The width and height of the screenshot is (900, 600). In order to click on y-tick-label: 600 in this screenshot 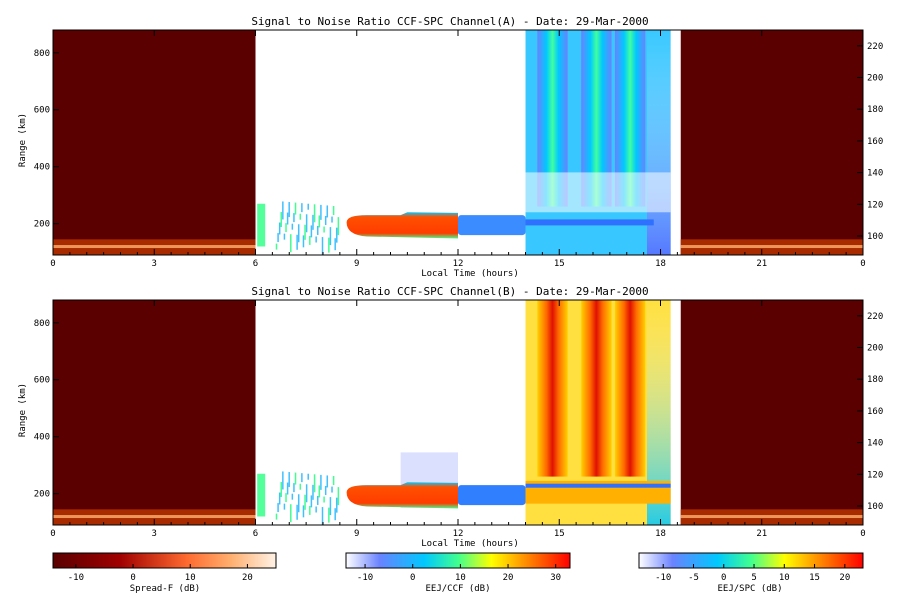, I will do `click(42, 111)`.